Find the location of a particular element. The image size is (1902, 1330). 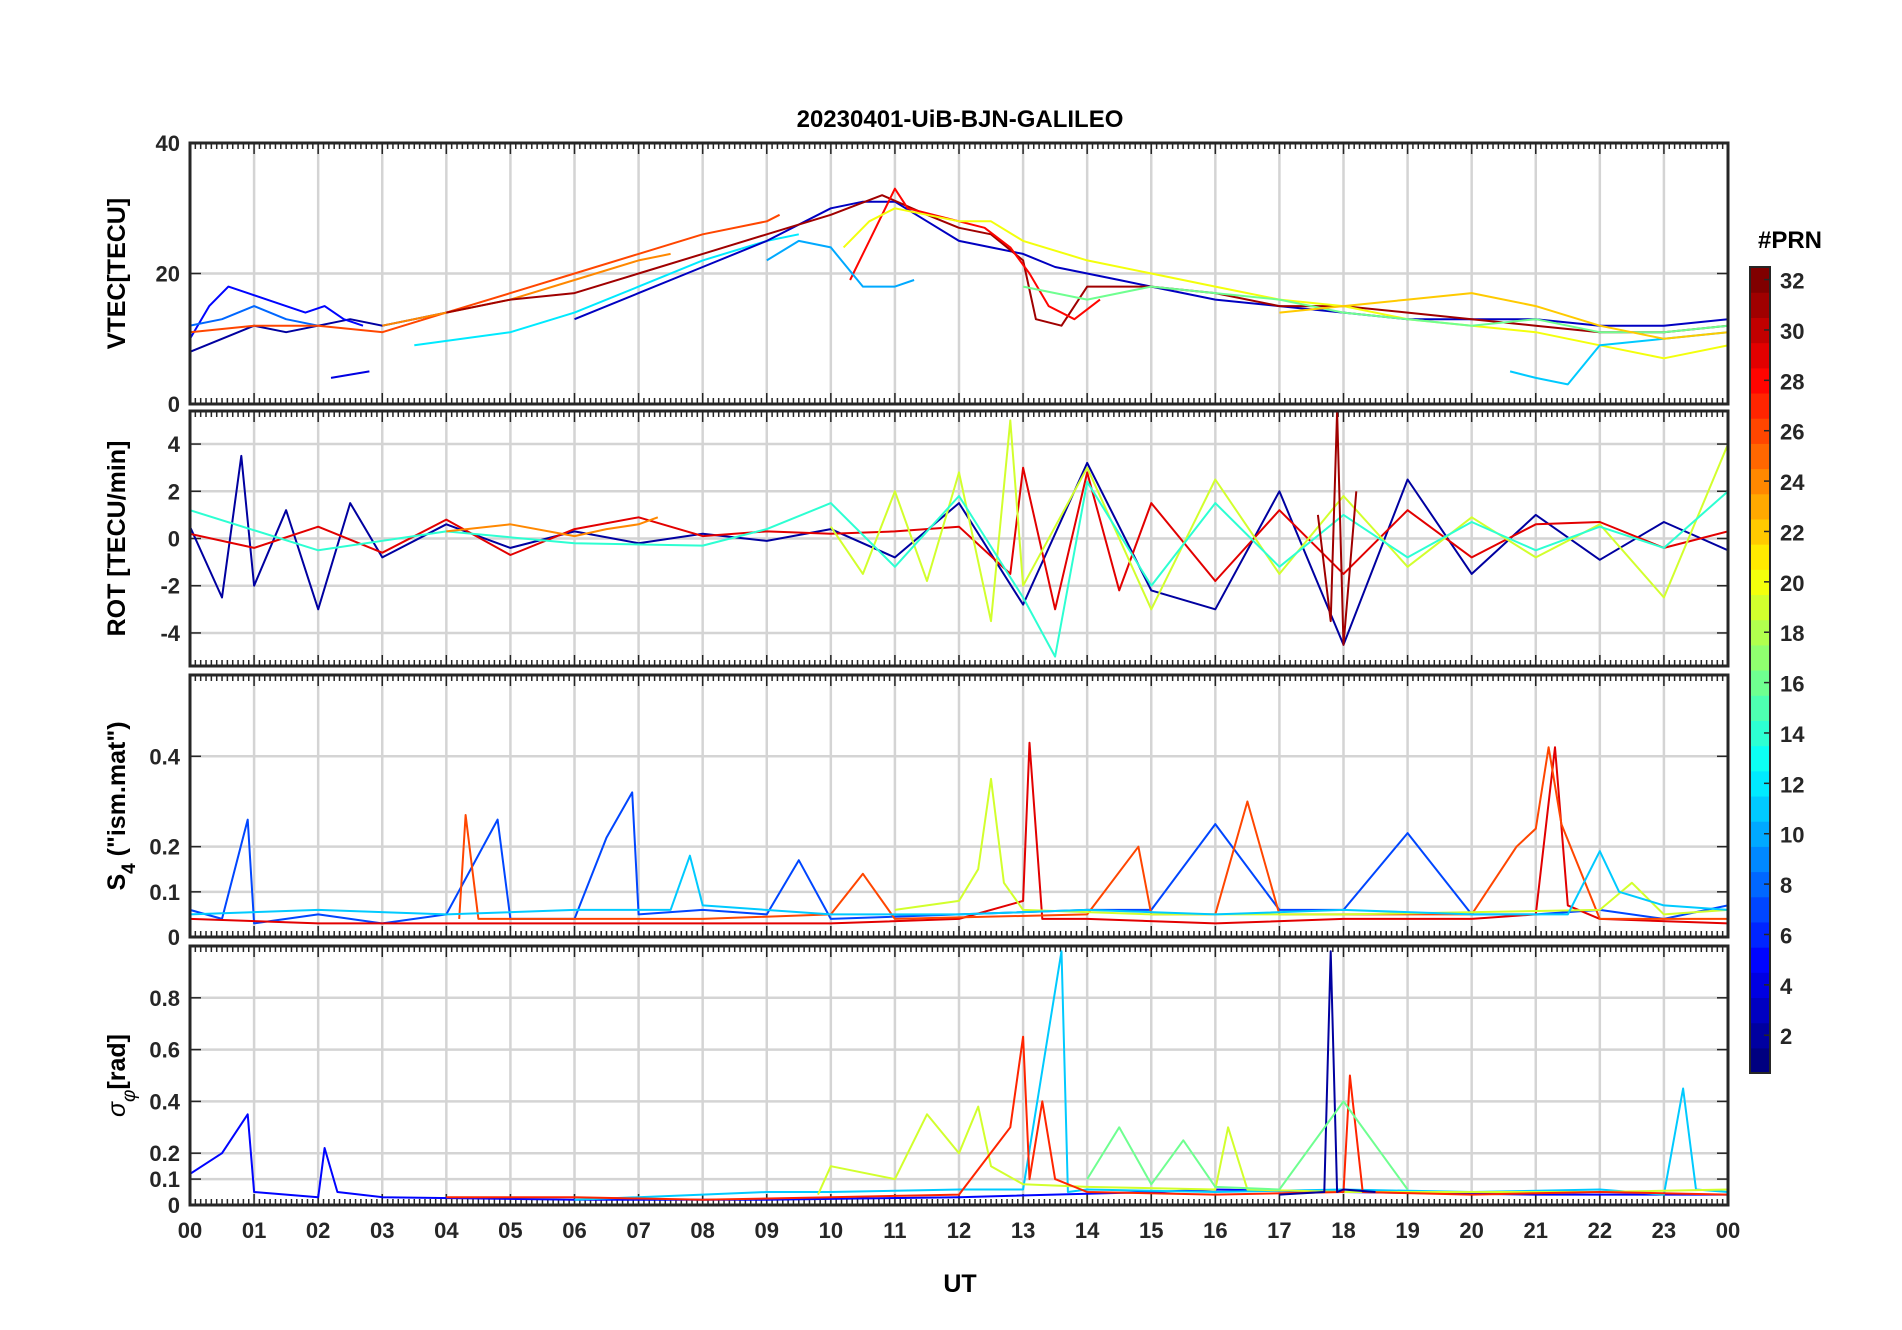

colorbar-tick-label: 6 is located at coordinates (1786, 935).